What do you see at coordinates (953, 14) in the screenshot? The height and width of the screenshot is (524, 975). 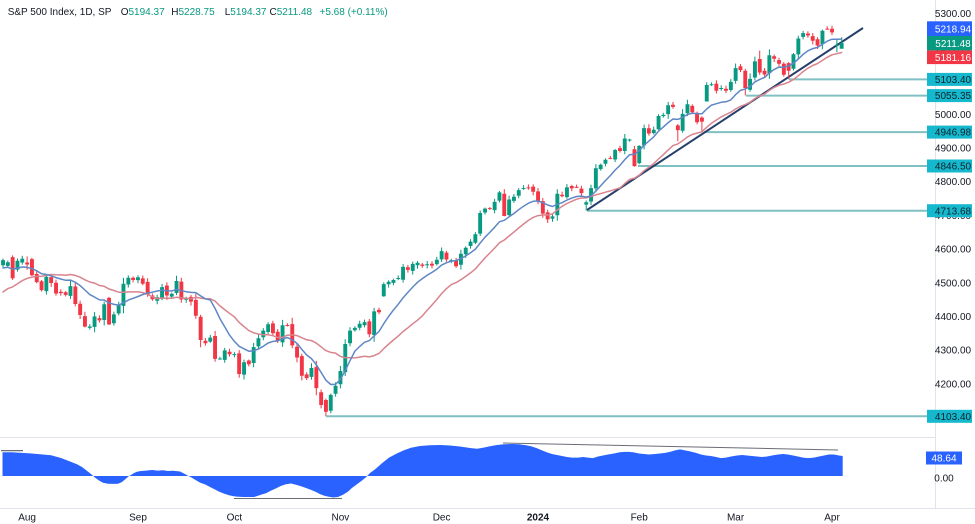 I see `svg-text: 5300.00` at bounding box center [953, 14].